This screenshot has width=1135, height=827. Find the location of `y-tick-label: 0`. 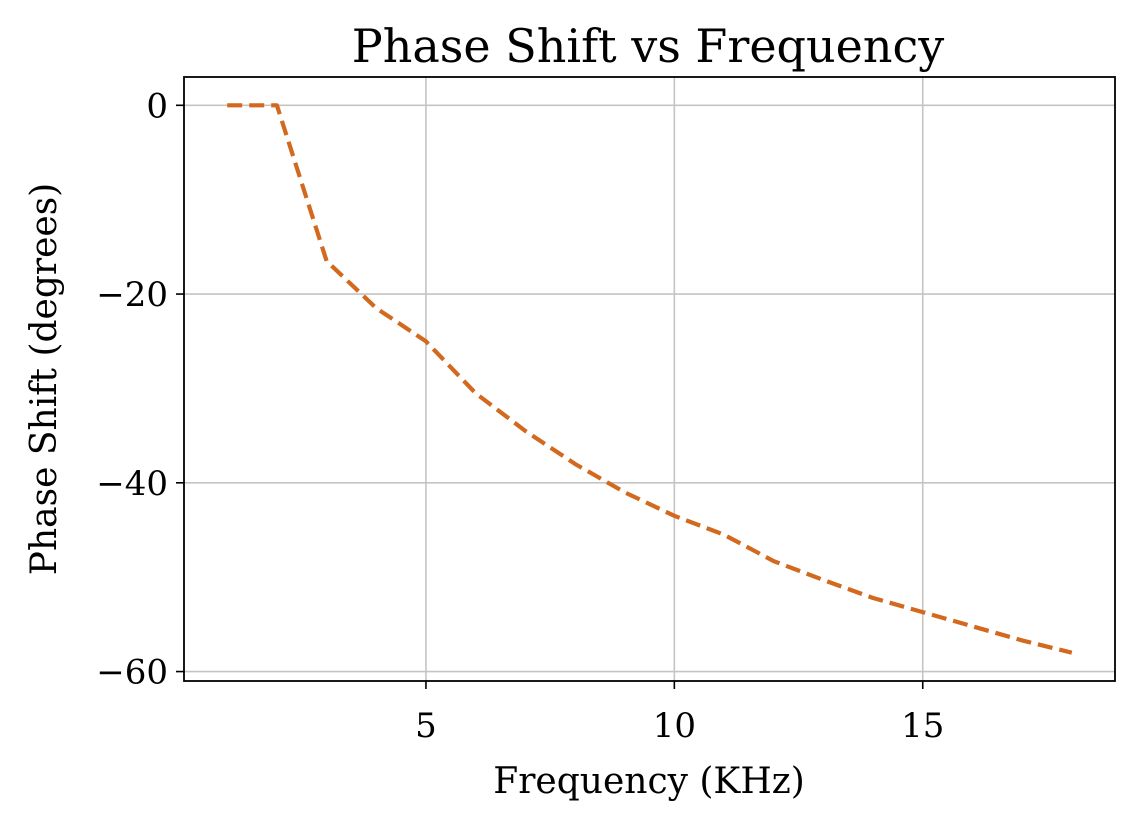

y-tick-label: 0 is located at coordinates (157, 106).